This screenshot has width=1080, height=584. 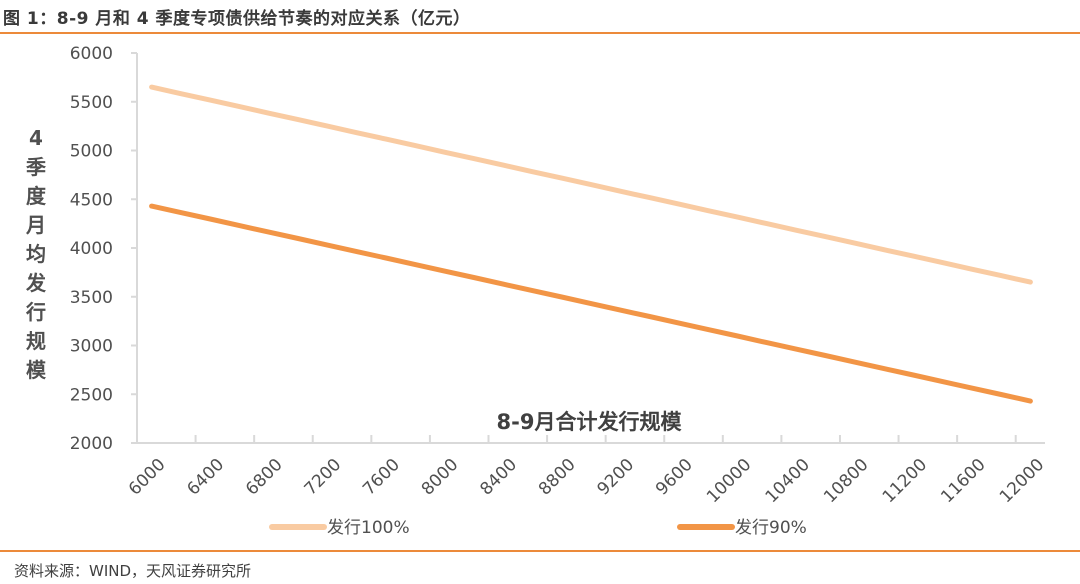 What do you see at coordinates (1022, 481) in the screenshot?
I see `x-tick-label: 12000` at bounding box center [1022, 481].